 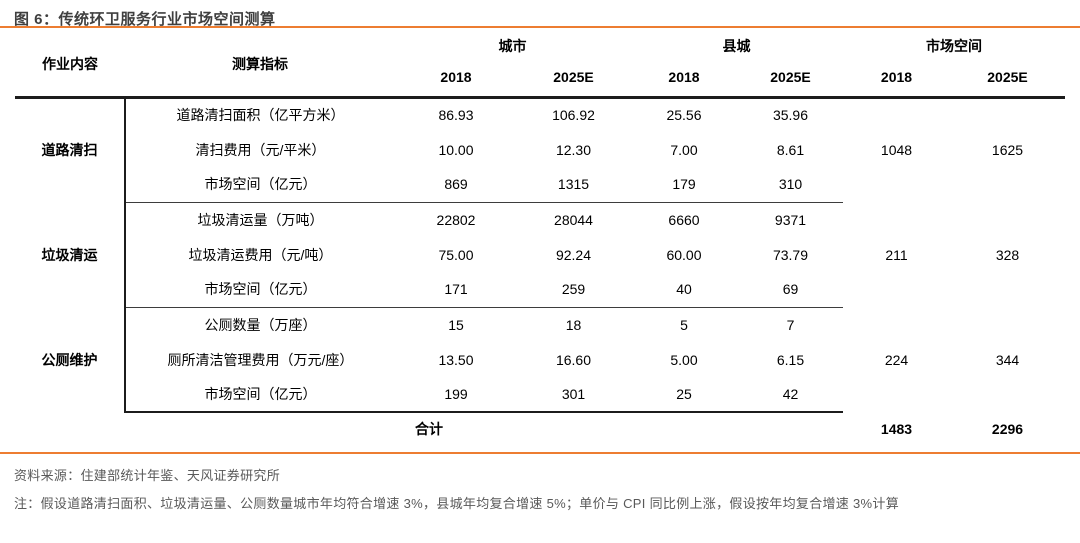 I want to click on value-cell: 5, so click(x=684, y=324).